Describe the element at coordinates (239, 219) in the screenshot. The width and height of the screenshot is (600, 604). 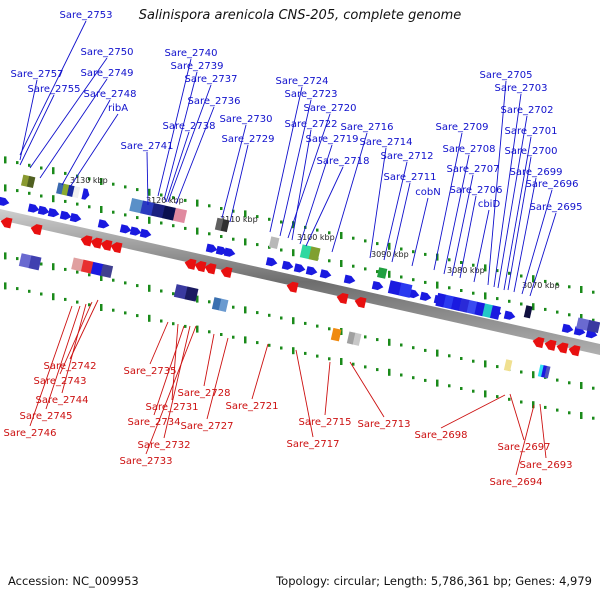
I see `scale-label: 3110 kbp` at that location.